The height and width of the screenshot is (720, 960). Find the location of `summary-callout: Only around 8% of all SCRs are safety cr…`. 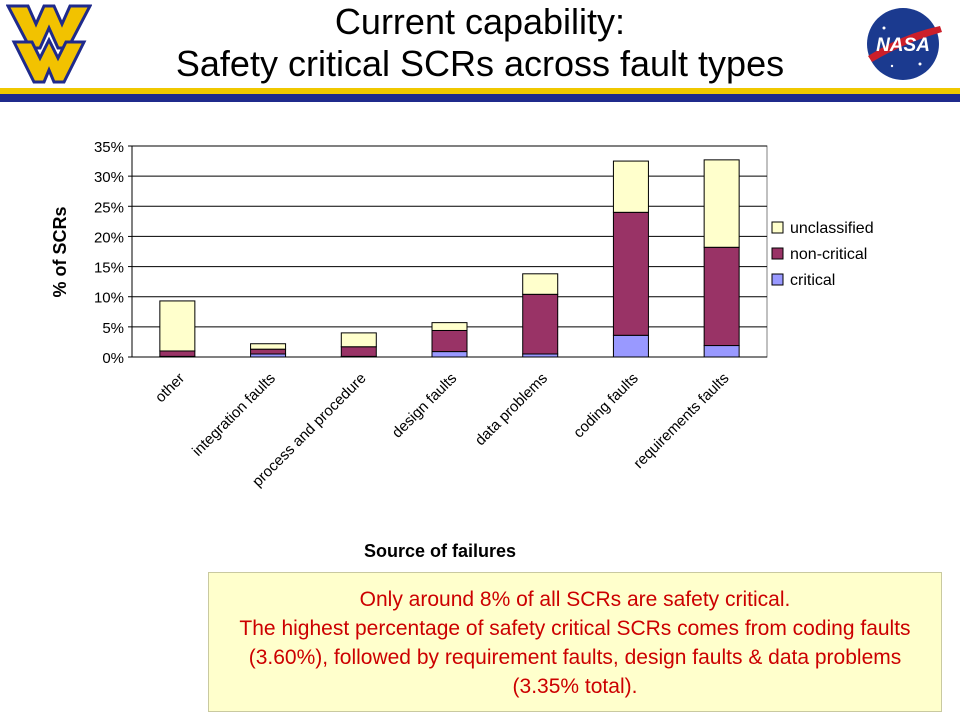

summary-callout: Only around 8% of all SCRs are safety cr… is located at coordinates (575, 642).